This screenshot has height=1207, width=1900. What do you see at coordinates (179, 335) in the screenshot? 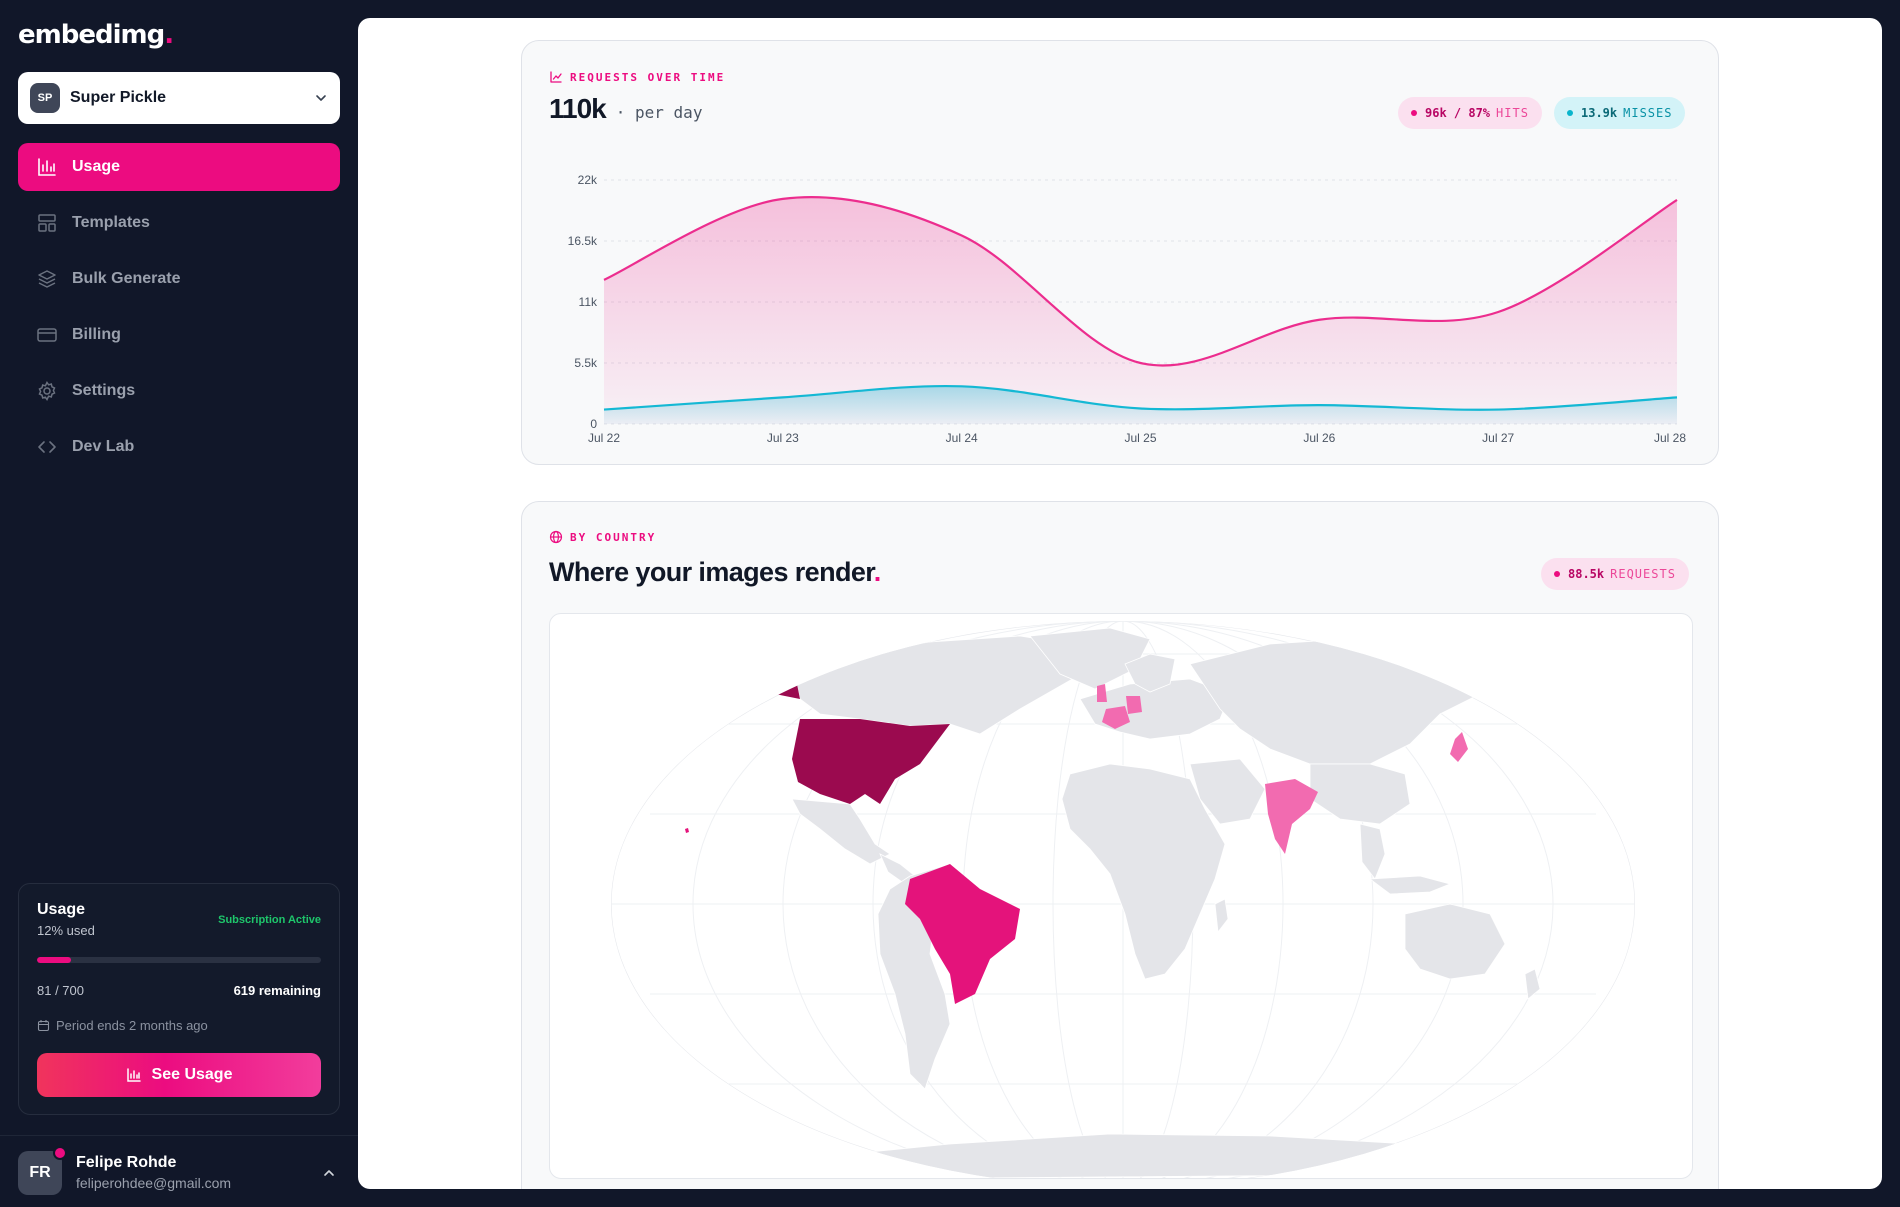
I see `sidebar-item-billing: Billing` at bounding box center [179, 335].